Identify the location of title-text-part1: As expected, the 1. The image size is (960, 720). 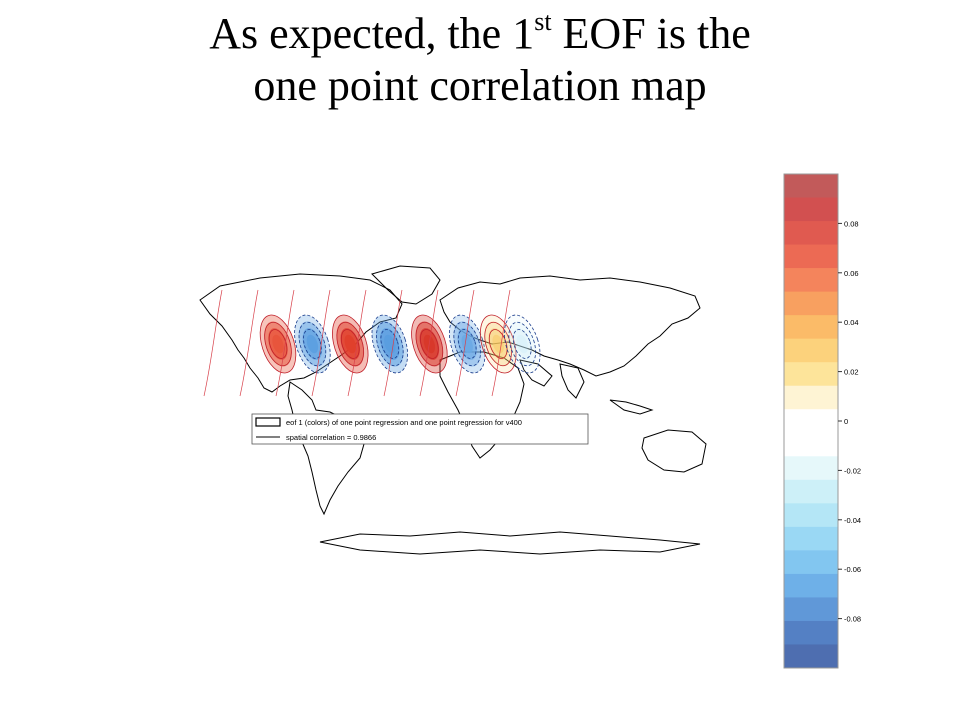
(372, 33).